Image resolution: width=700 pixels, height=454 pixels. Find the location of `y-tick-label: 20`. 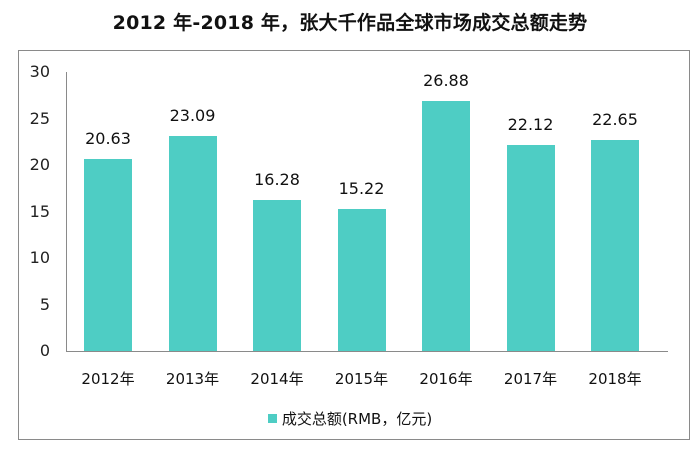

y-tick-label: 20 is located at coordinates (39, 164).